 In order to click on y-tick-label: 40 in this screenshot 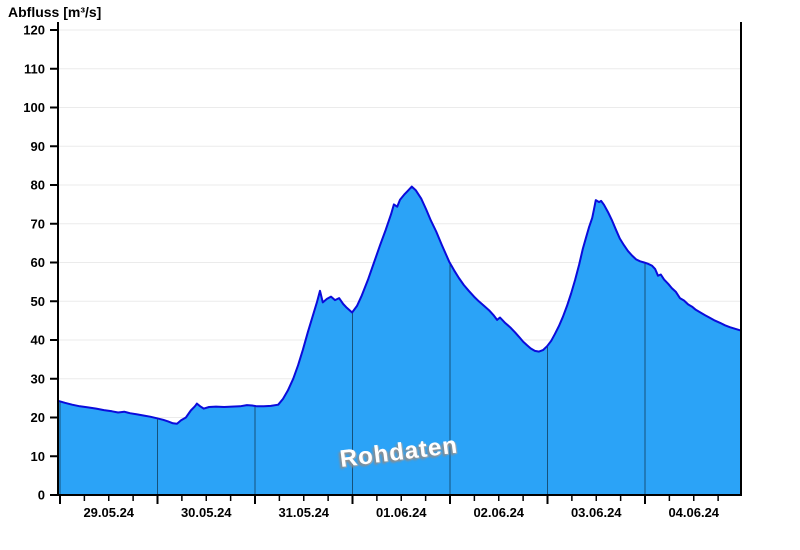, I will do `click(38, 340)`.